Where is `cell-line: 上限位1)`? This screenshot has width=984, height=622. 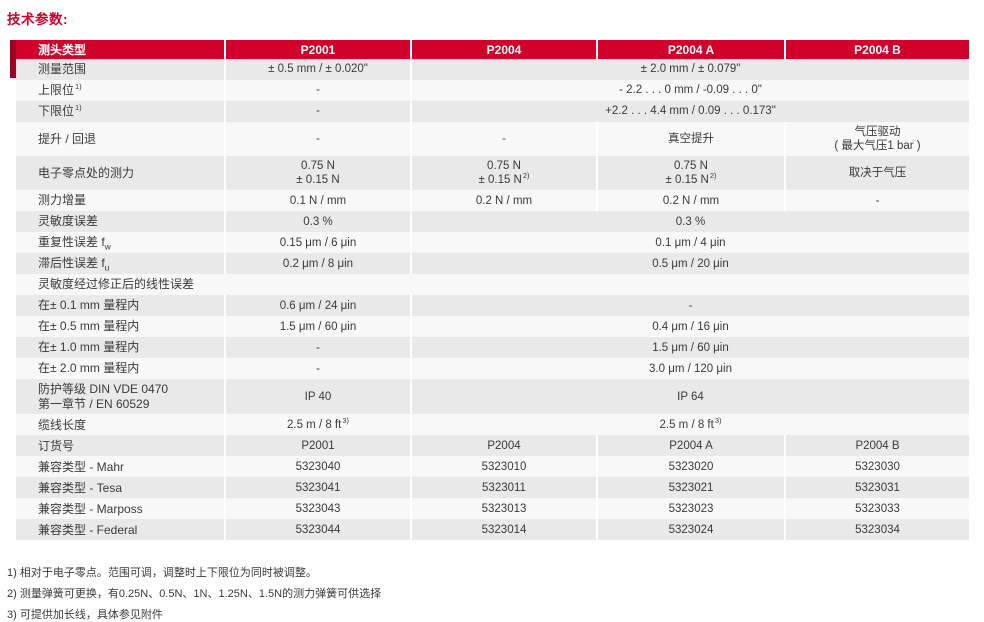 cell-line: 上限位1) is located at coordinates (60, 90).